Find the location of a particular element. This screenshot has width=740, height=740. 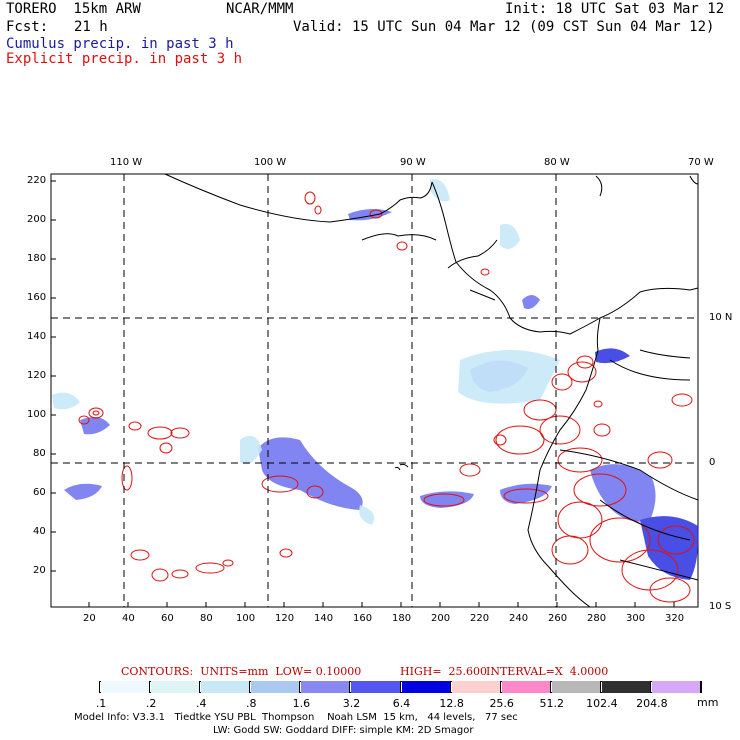

x-tick-label: 140 is located at coordinates (324, 618).